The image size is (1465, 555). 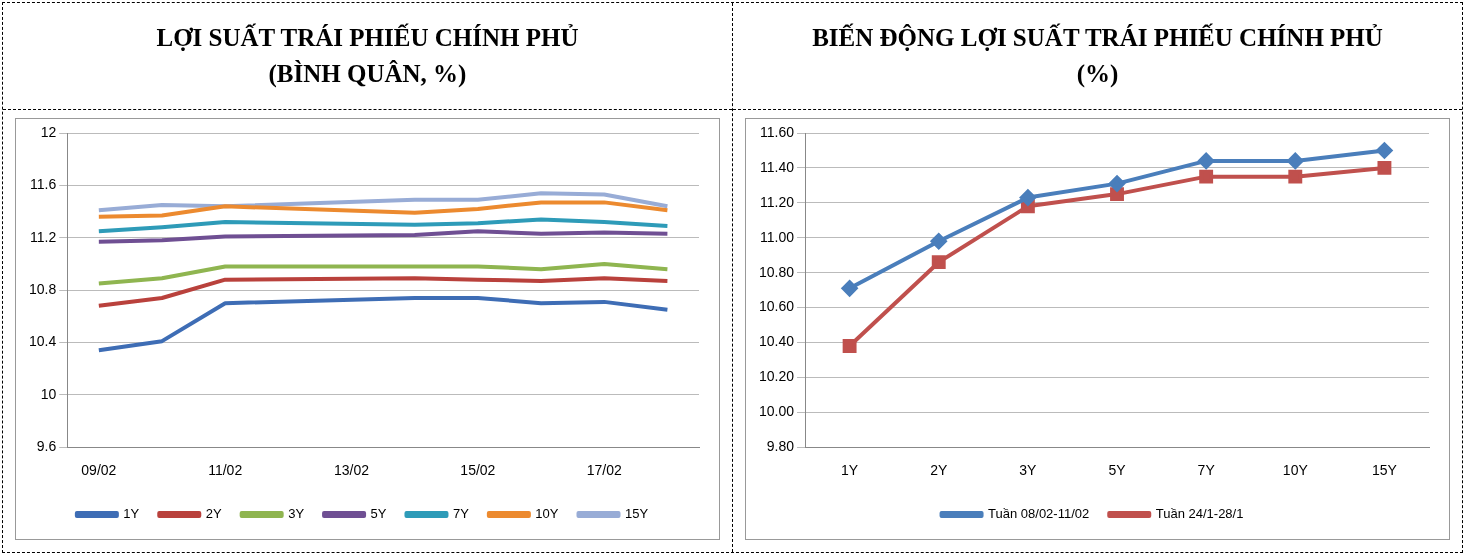 I want to click on legend-label: Tuần 08/02-11/02, so click(x=1039, y=514).